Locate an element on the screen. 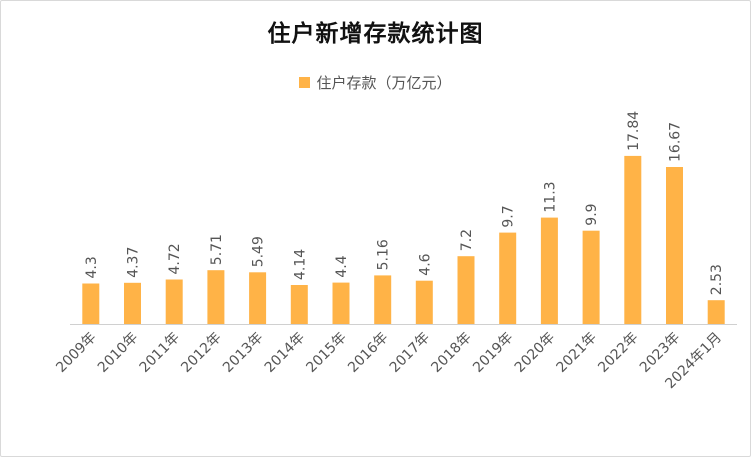 The width and height of the screenshot is (751, 457). chart-legend: 住户存款（万亿元） is located at coordinates (375, 82).